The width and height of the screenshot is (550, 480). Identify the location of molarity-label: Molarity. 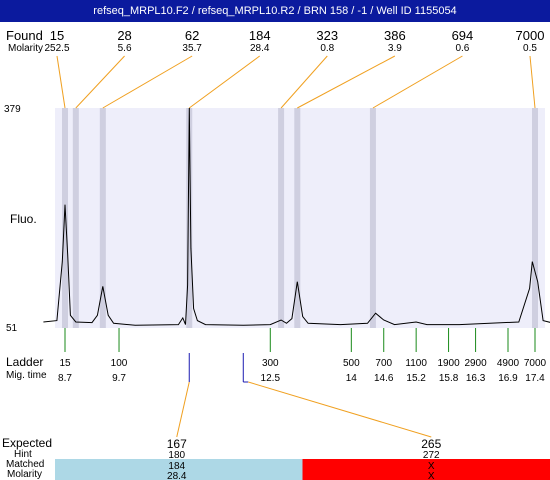
(26, 48).